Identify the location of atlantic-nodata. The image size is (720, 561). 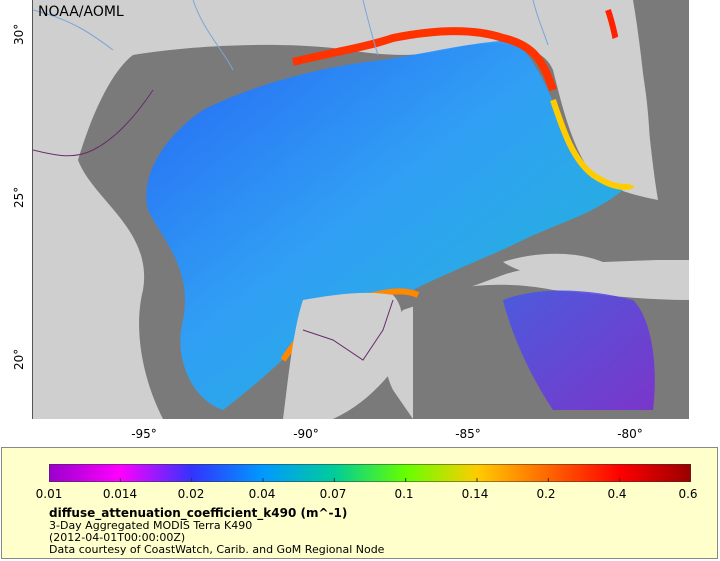
(661, 130).